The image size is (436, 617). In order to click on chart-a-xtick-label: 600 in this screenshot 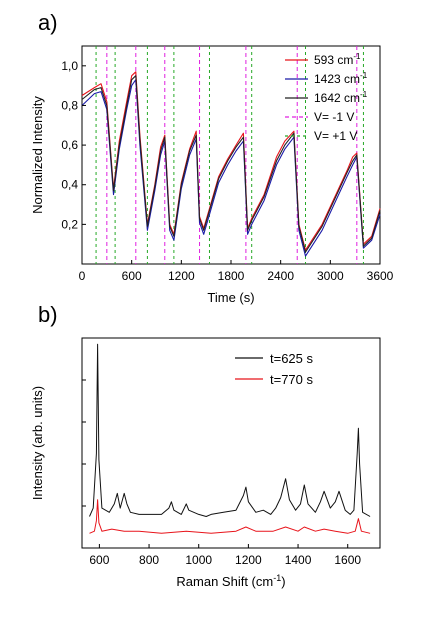, I will do `click(132, 276)`.